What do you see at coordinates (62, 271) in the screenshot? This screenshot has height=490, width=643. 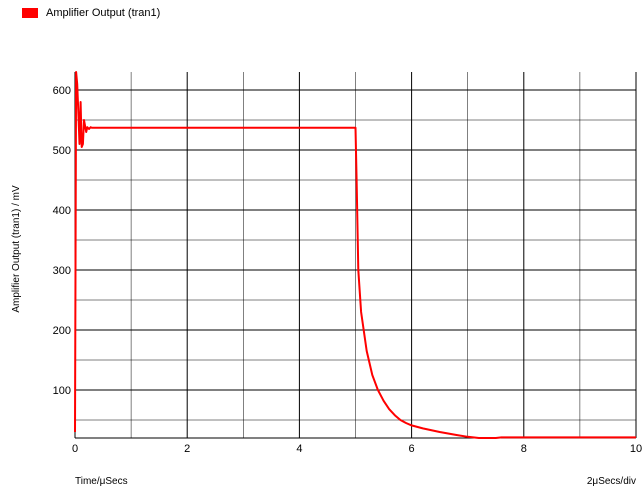 I see `y-tick-label: 300` at bounding box center [62, 271].